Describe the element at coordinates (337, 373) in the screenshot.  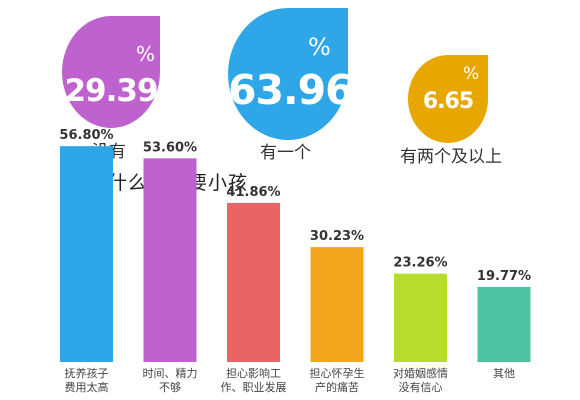
I see `category-label-4-line-1: 担心怀孕生` at that location.